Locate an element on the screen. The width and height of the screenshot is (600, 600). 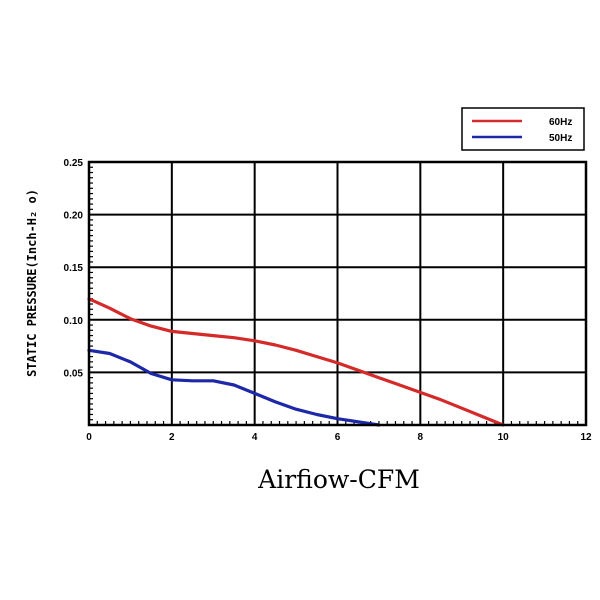
y-tick-label: 0.05 is located at coordinates (74, 373).